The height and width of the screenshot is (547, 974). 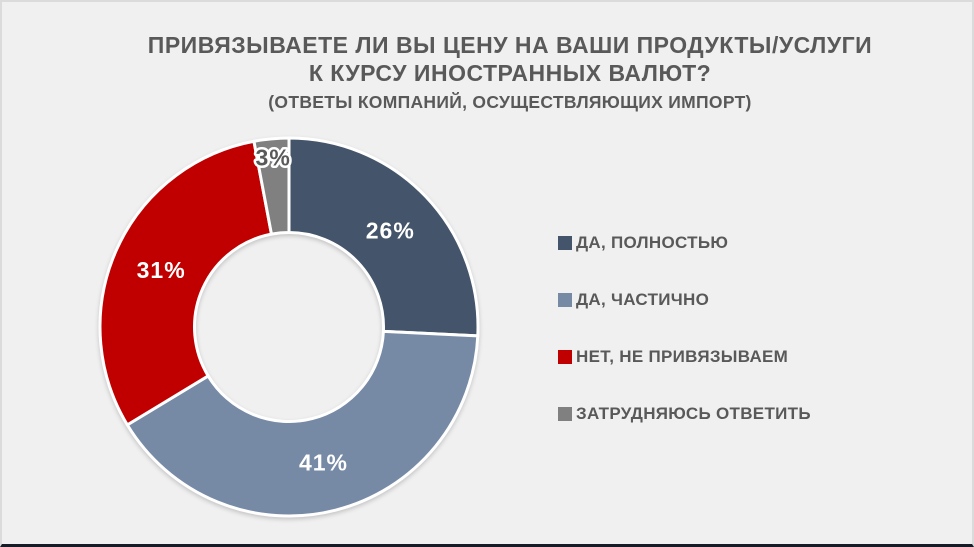 I want to click on legend-item-hard-to-answer: ЗАТРУДНЯЮСЬ ОТВЕТИТЬ, so click(x=684, y=413).